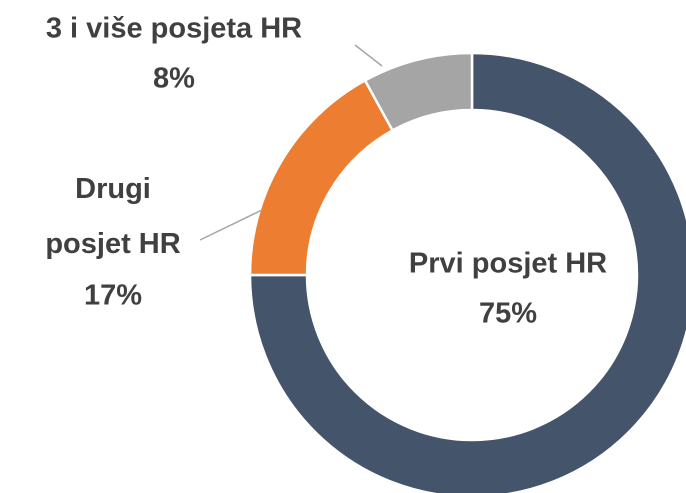  Describe the element at coordinates (508, 314) in the screenshot. I see `slice-value-label: 75%` at that location.